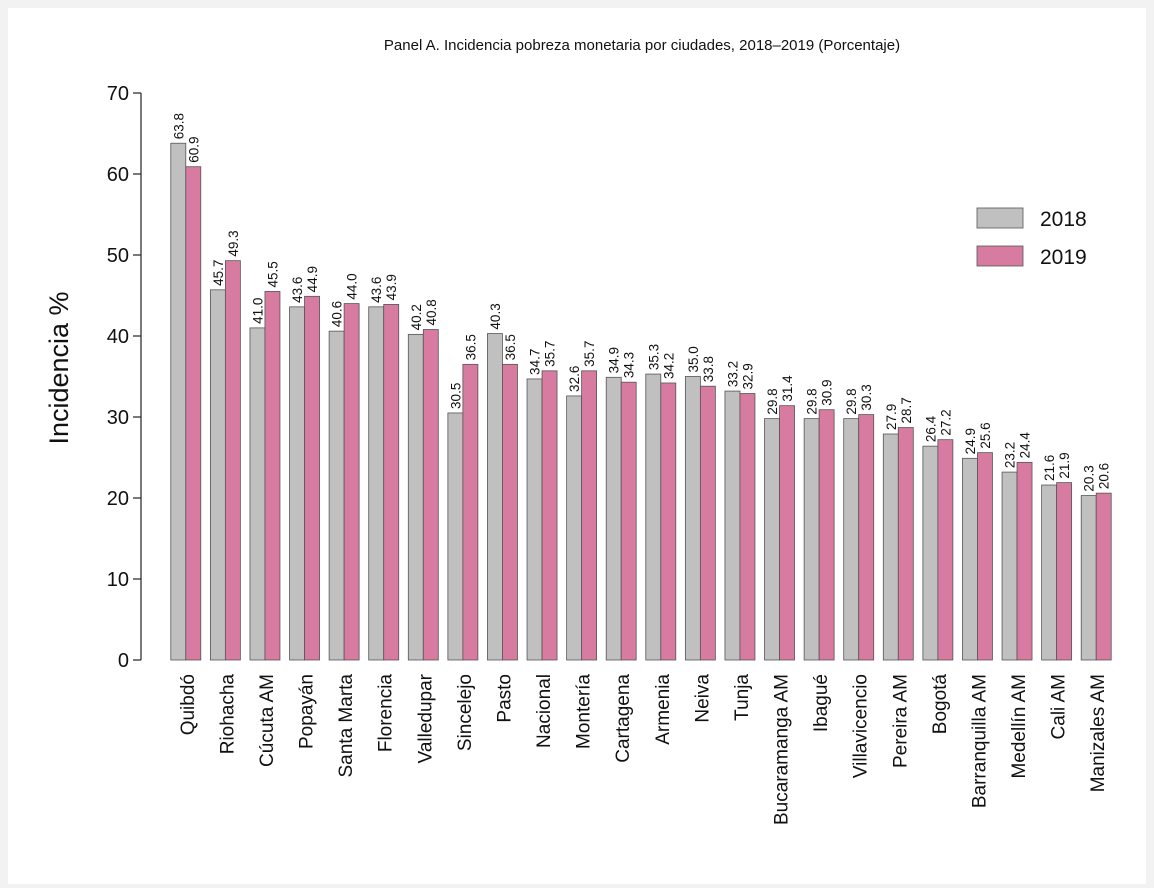 The image size is (1154, 888). Describe the element at coordinates (812, 401) in the screenshot. I see `bar-value-label: 29.8` at that location.